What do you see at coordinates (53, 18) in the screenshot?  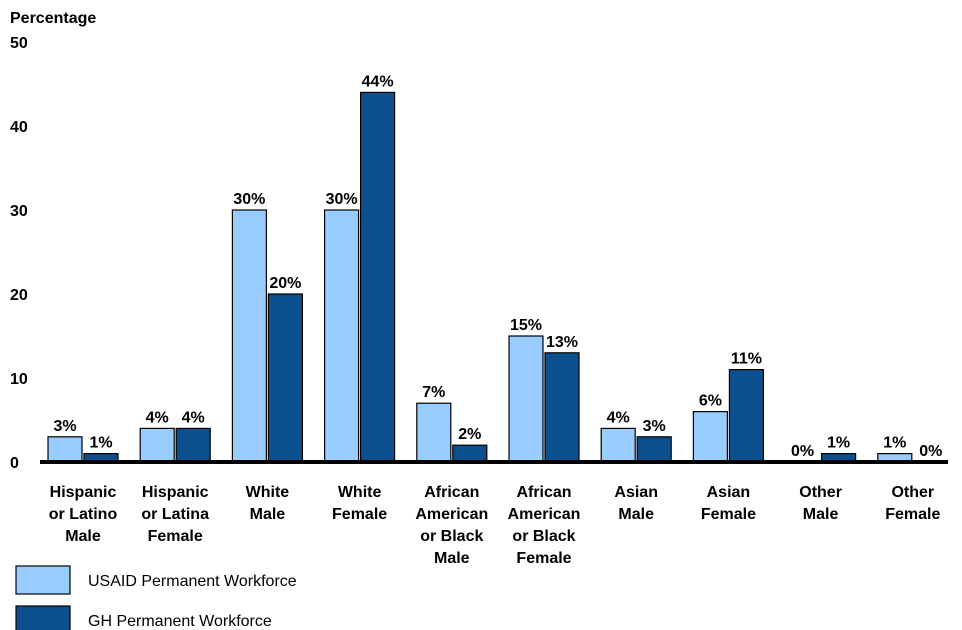 I see `y-axis-title: Percentage` at bounding box center [53, 18].